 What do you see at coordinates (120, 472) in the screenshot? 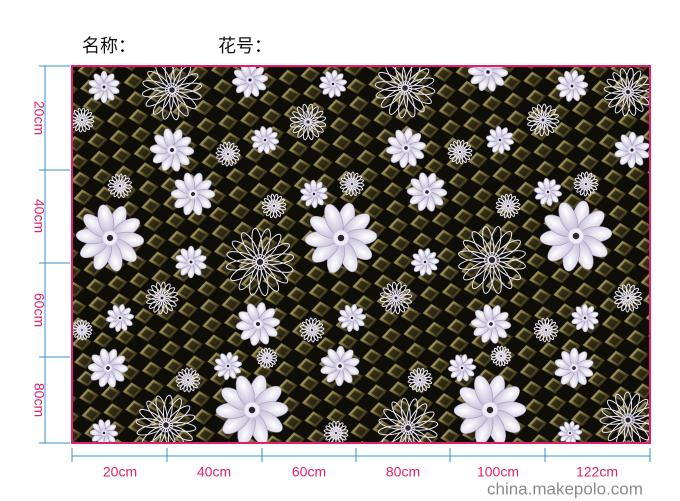
I see `bottom-label: 20cm` at bounding box center [120, 472].